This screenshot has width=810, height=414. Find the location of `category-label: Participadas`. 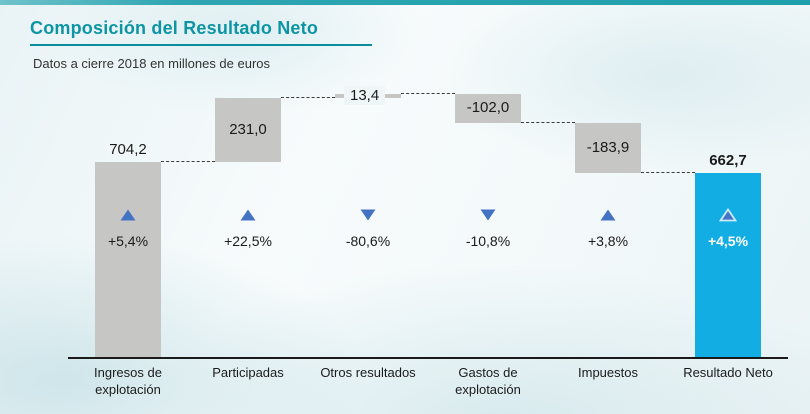

category-label: Participadas is located at coordinates (248, 372).